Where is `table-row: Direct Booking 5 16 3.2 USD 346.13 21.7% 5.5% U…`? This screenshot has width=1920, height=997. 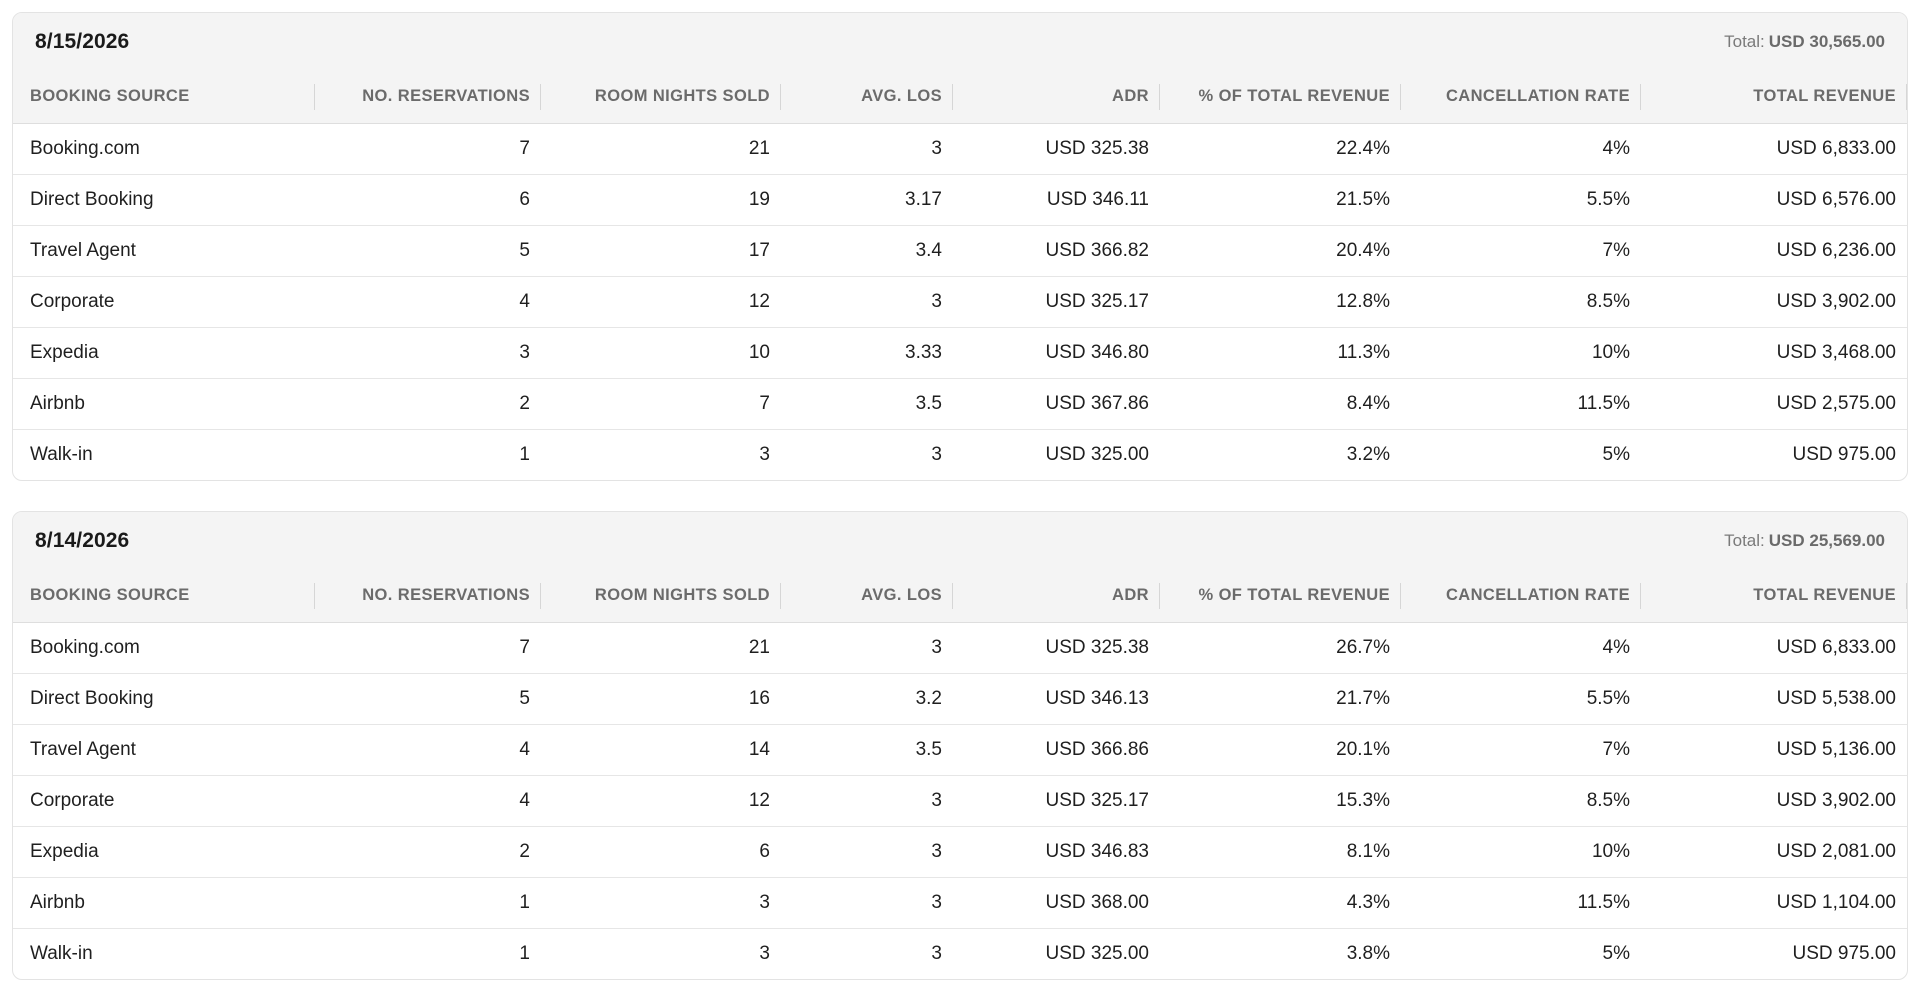
table-row: Direct Booking 5 16 3.2 USD 346.13 21.7% 5.5% U… is located at coordinates (960, 699).